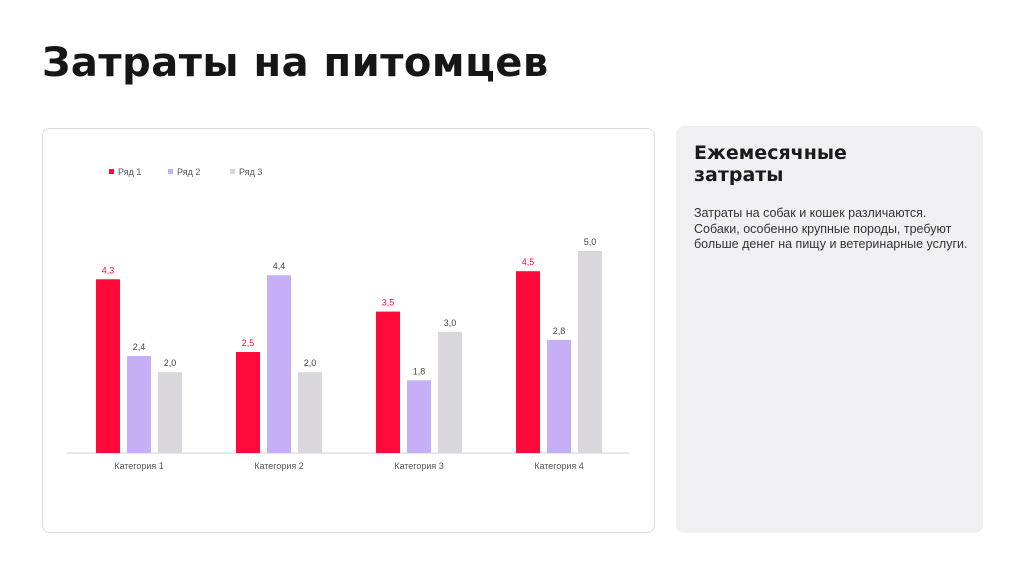  Describe the element at coordinates (188, 172) in the screenshot. I see `legend-label: Ряд 2` at that location.